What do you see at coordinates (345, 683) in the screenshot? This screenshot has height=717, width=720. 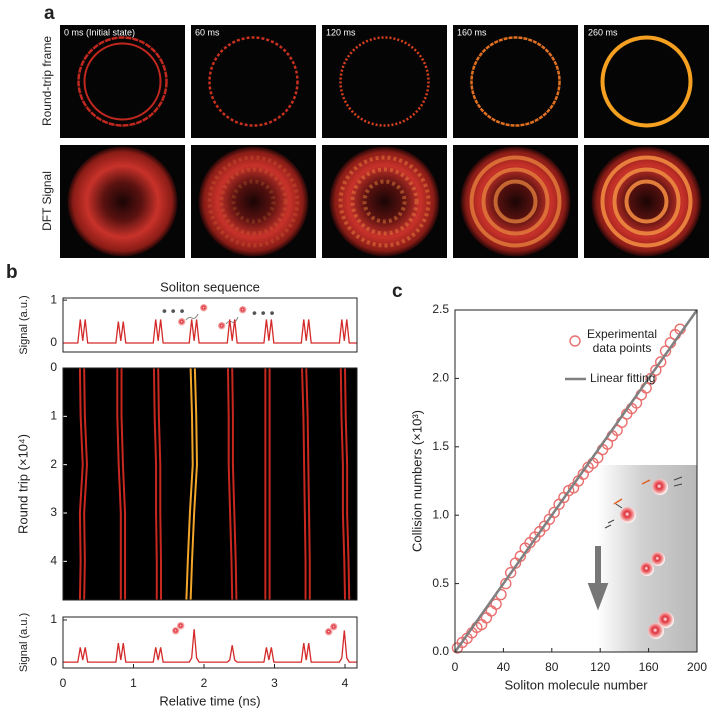 I see `x-tick-label: 4` at bounding box center [345, 683].